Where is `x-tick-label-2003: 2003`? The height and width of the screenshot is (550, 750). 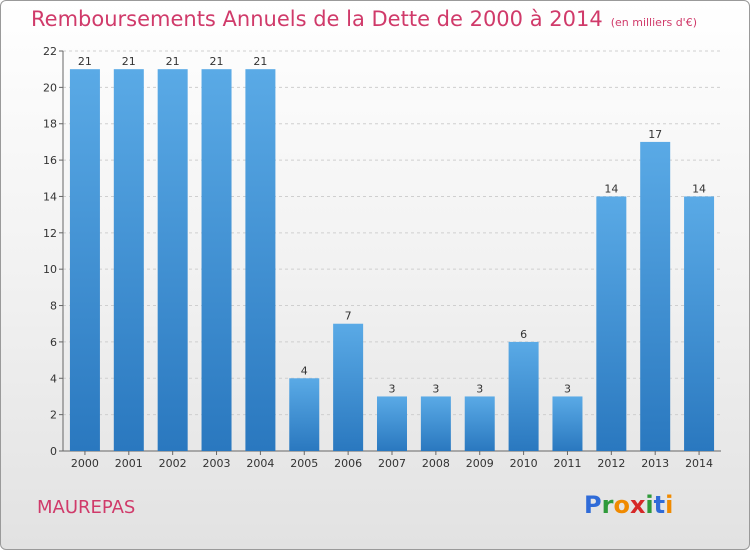
x-tick-label-2003: 2003 is located at coordinates (217, 463).